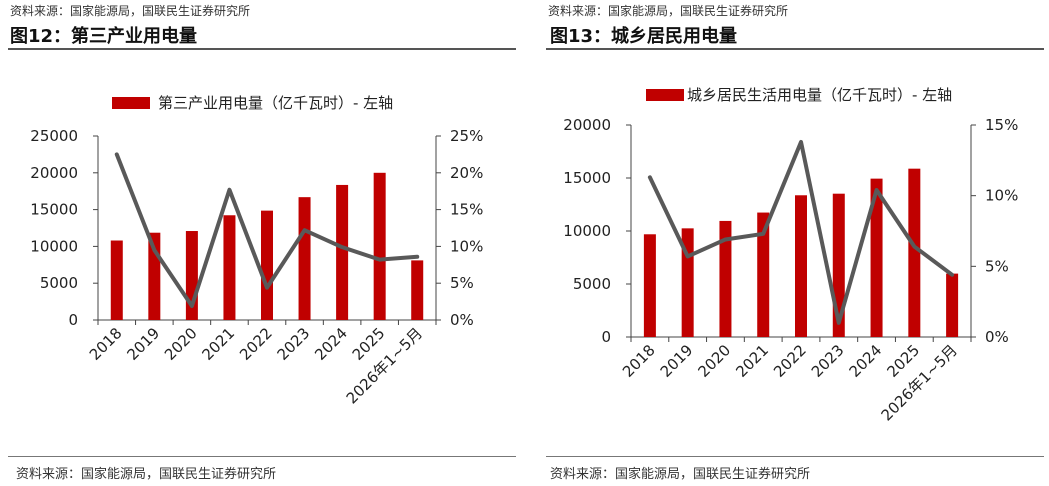  Describe the element at coordinates (819, 95) in the screenshot. I see `legend-label: 城乡居民生活用电量（亿千瓦时）- 左轴` at that location.